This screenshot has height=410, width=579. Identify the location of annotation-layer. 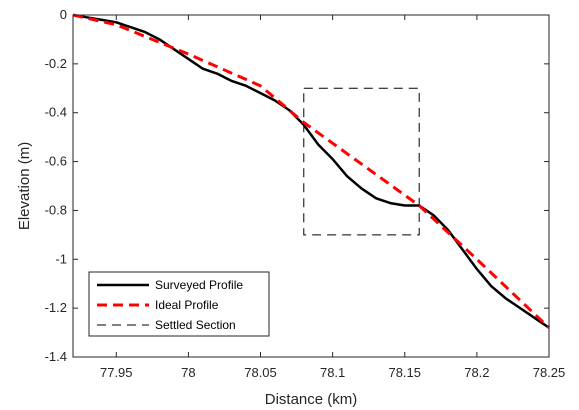
(361, 161).